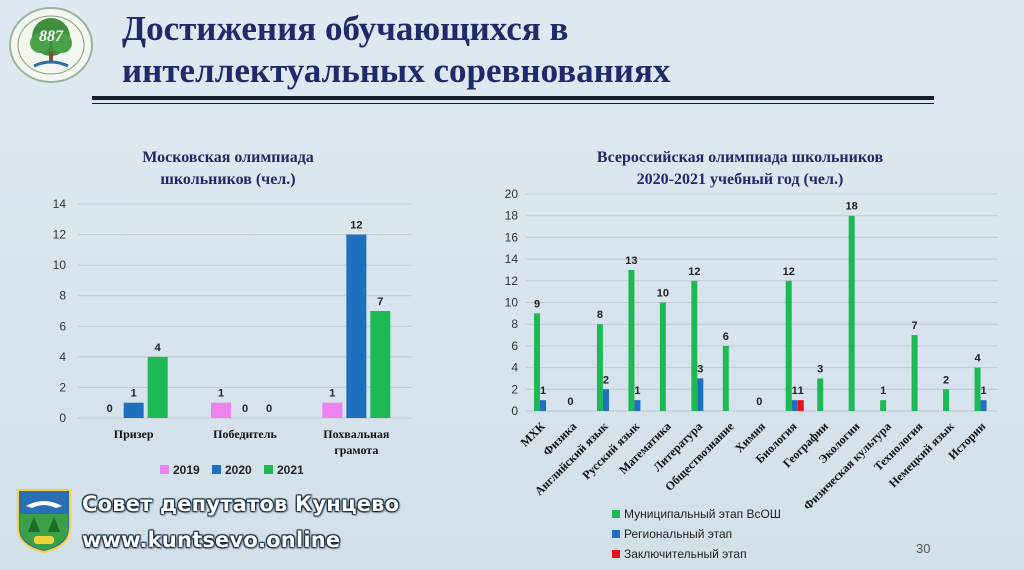 The width and height of the screenshot is (1024, 570). What do you see at coordinates (356, 450) in the screenshot?
I see `chart1-category-label: грамота` at bounding box center [356, 450].